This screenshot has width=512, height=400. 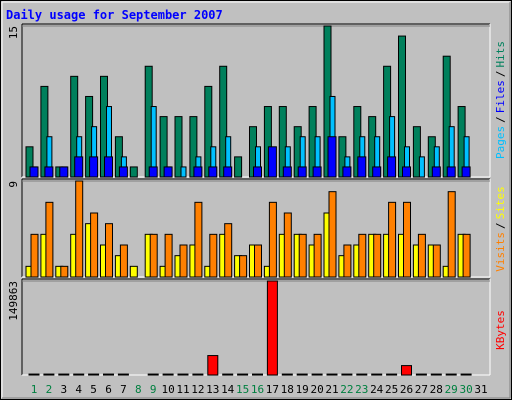 What do you see at coordinates (138, 389) in the screenshot?
I see `x-tick-label: 8` at bounding box center [138, 389].